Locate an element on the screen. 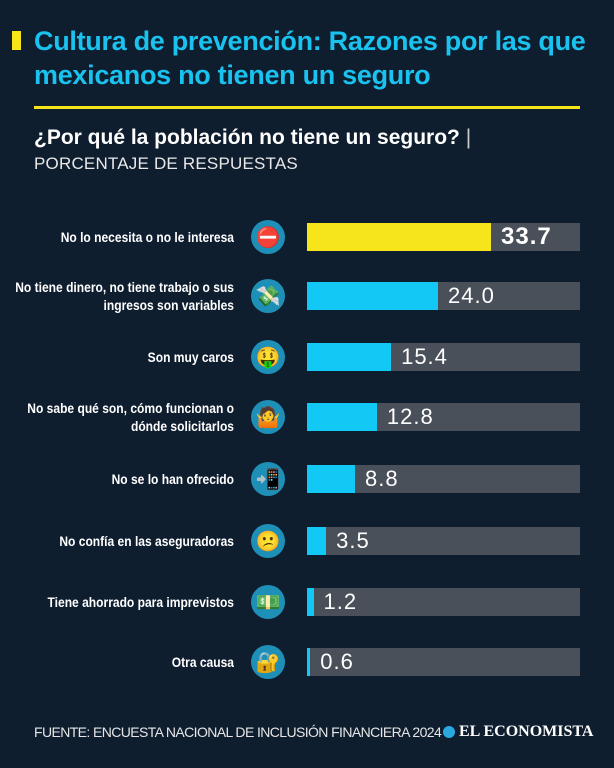  title-marker is located at coordinates (16, 40).